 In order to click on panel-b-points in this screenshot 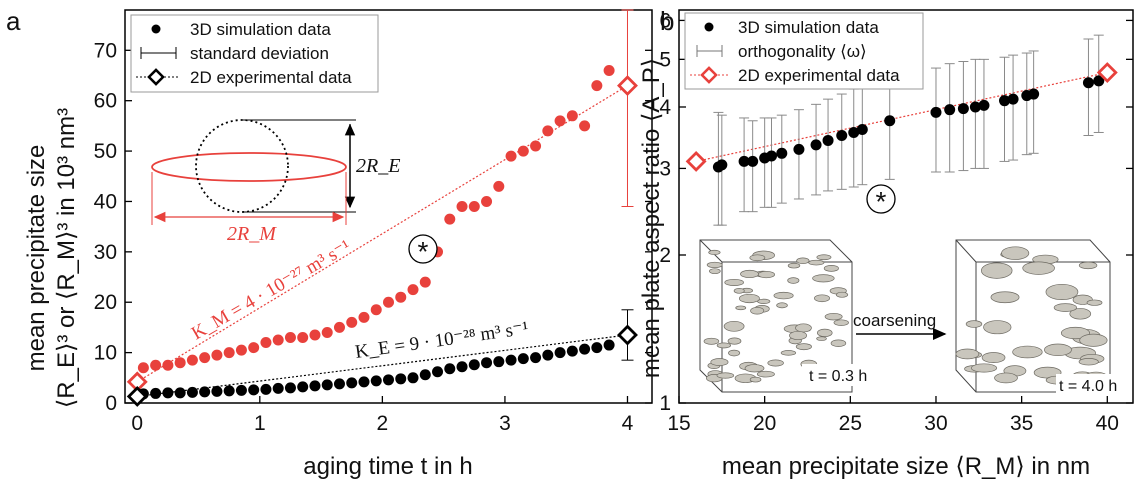, I will do `click(901, 117)`.